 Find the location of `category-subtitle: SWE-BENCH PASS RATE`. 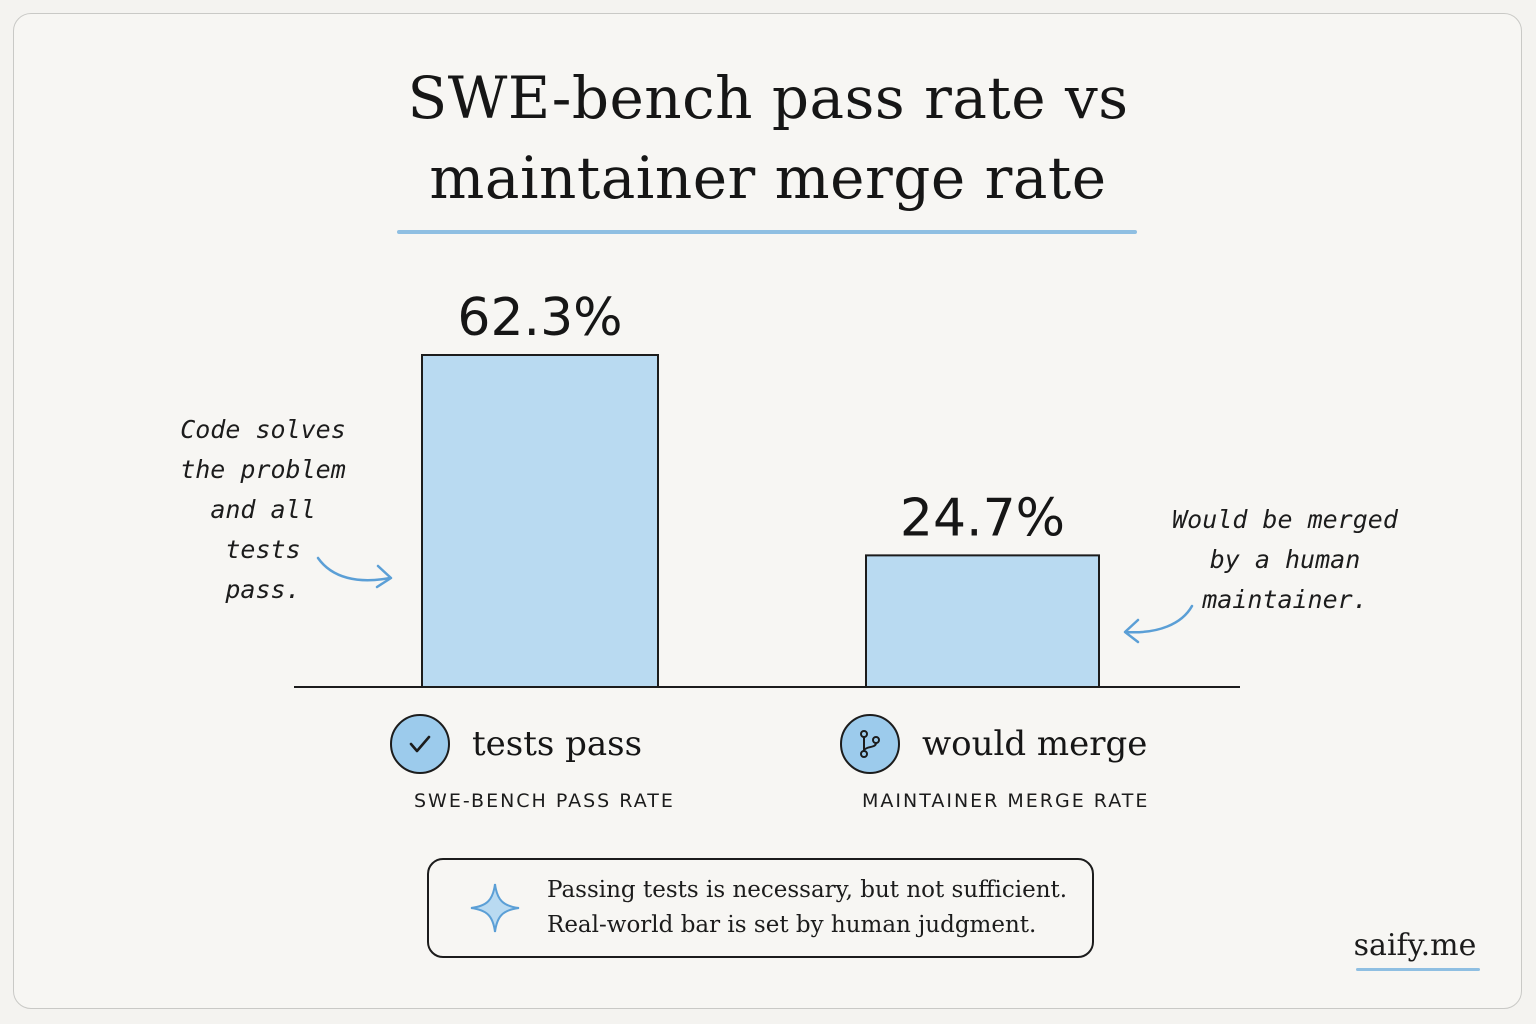

category-subtitle: SWE-BENCH PASS RATE is located at coordinates (544, 801).